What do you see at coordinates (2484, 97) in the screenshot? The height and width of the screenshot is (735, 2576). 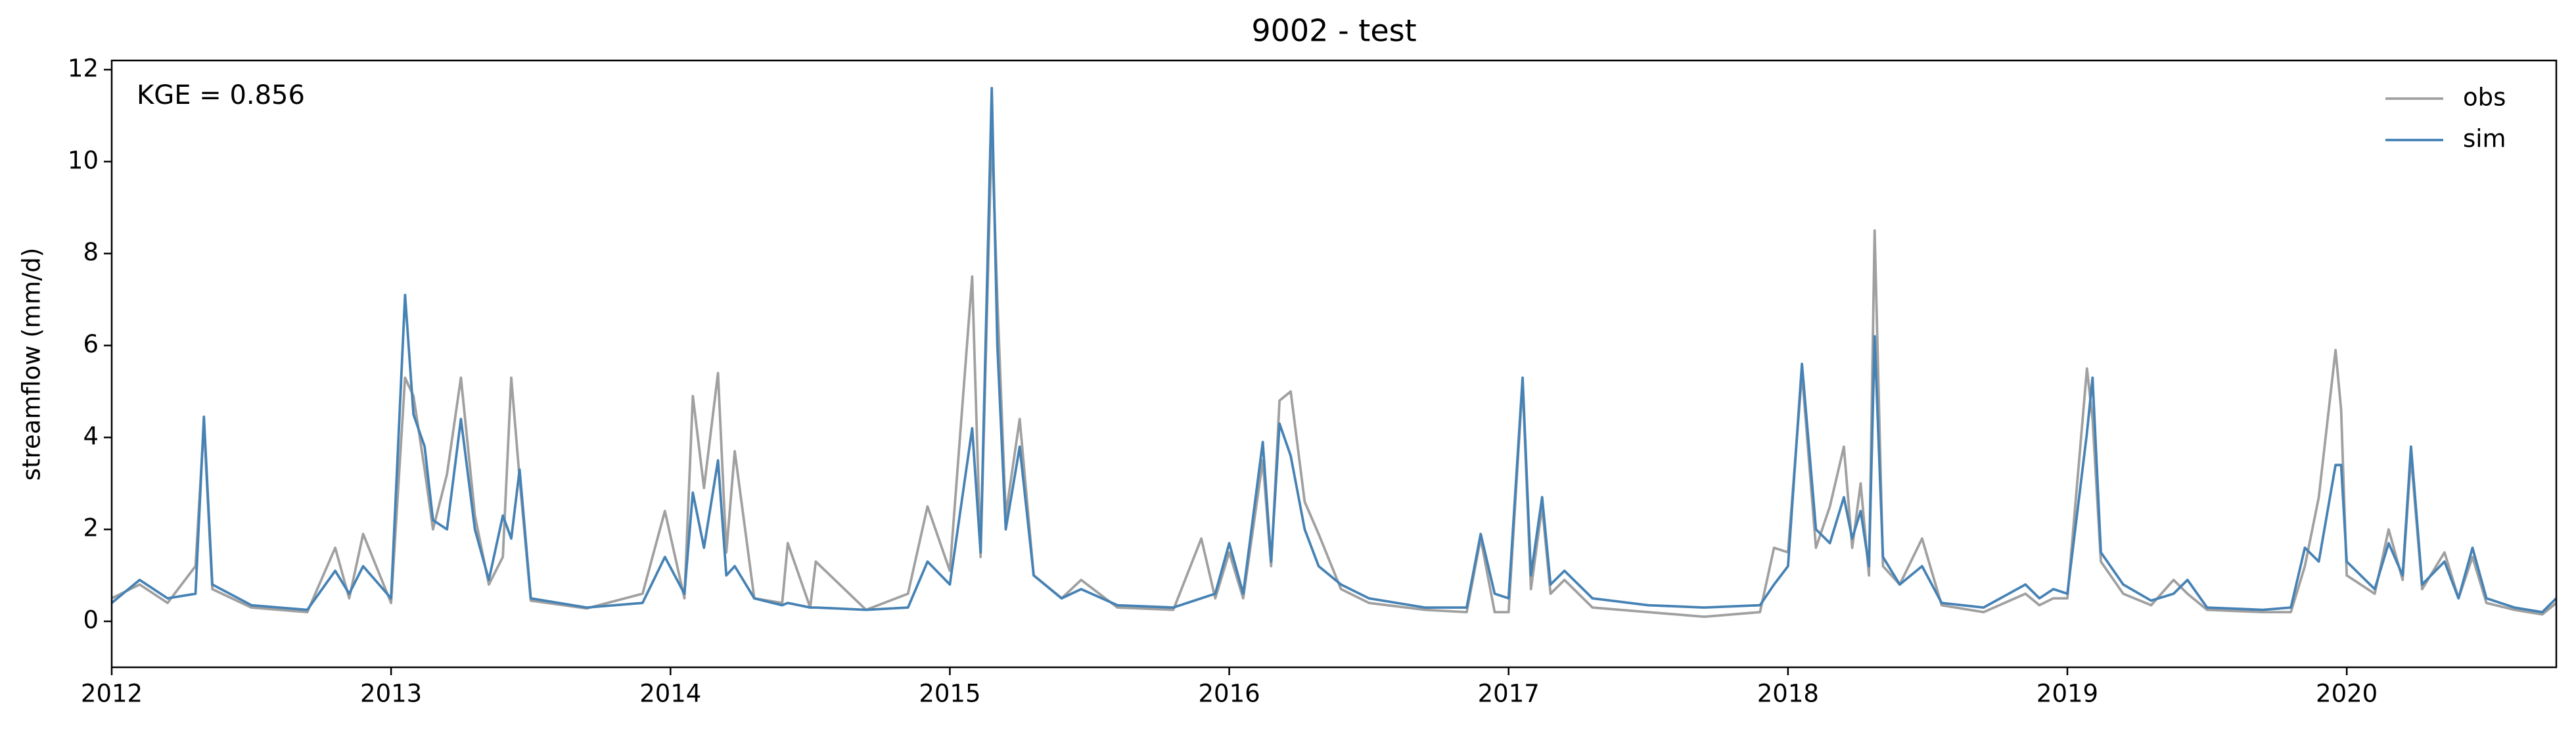 I see `legend-label: obs` at bounding box center [2484, 97].